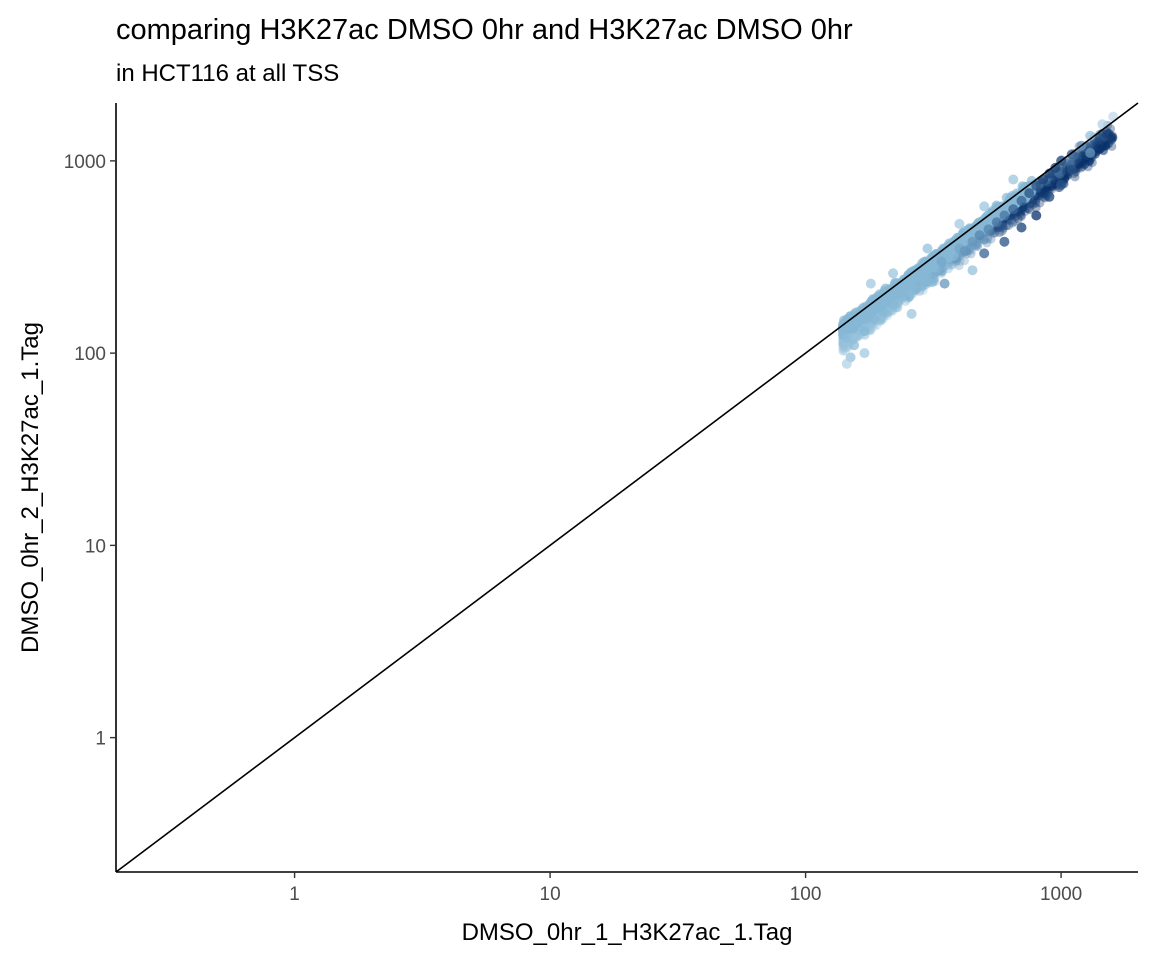 This screenshot has width=1152, height=960. I want to click on y-axis-label: DMSO_0hr_2_H3K27ac_1.Tag, so click(30, 487).